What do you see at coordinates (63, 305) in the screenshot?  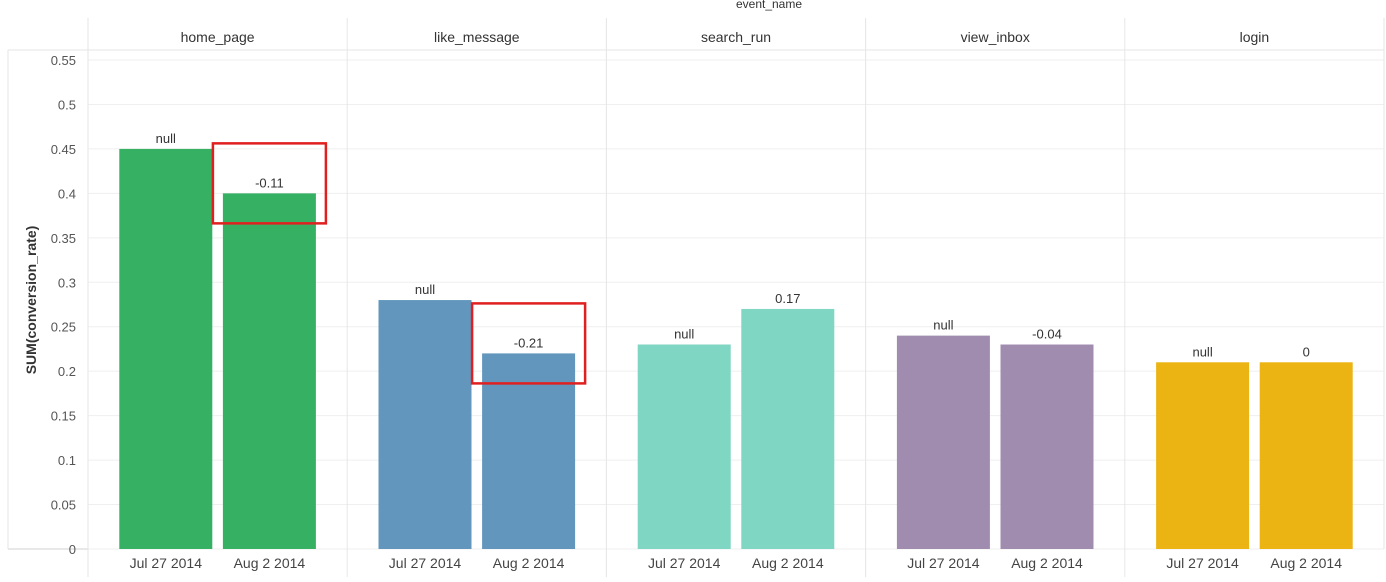 I see `y-axis: 0 0.05 0.1 0.15 0.2 0.25 0.3 0.35 0.4 0.45 0.5 0.55` at bounding box center [63, 305].